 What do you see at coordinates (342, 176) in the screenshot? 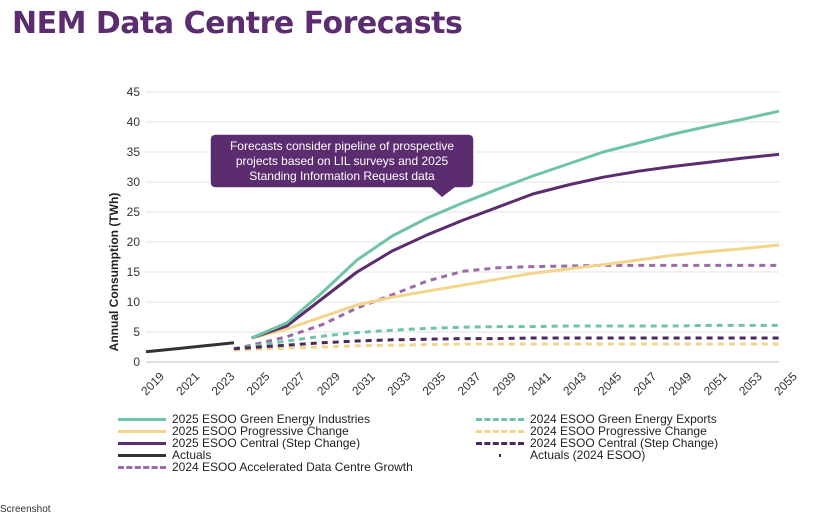
I see `annotation-line: Standing Information Request data` at bounding box center [342, 176].